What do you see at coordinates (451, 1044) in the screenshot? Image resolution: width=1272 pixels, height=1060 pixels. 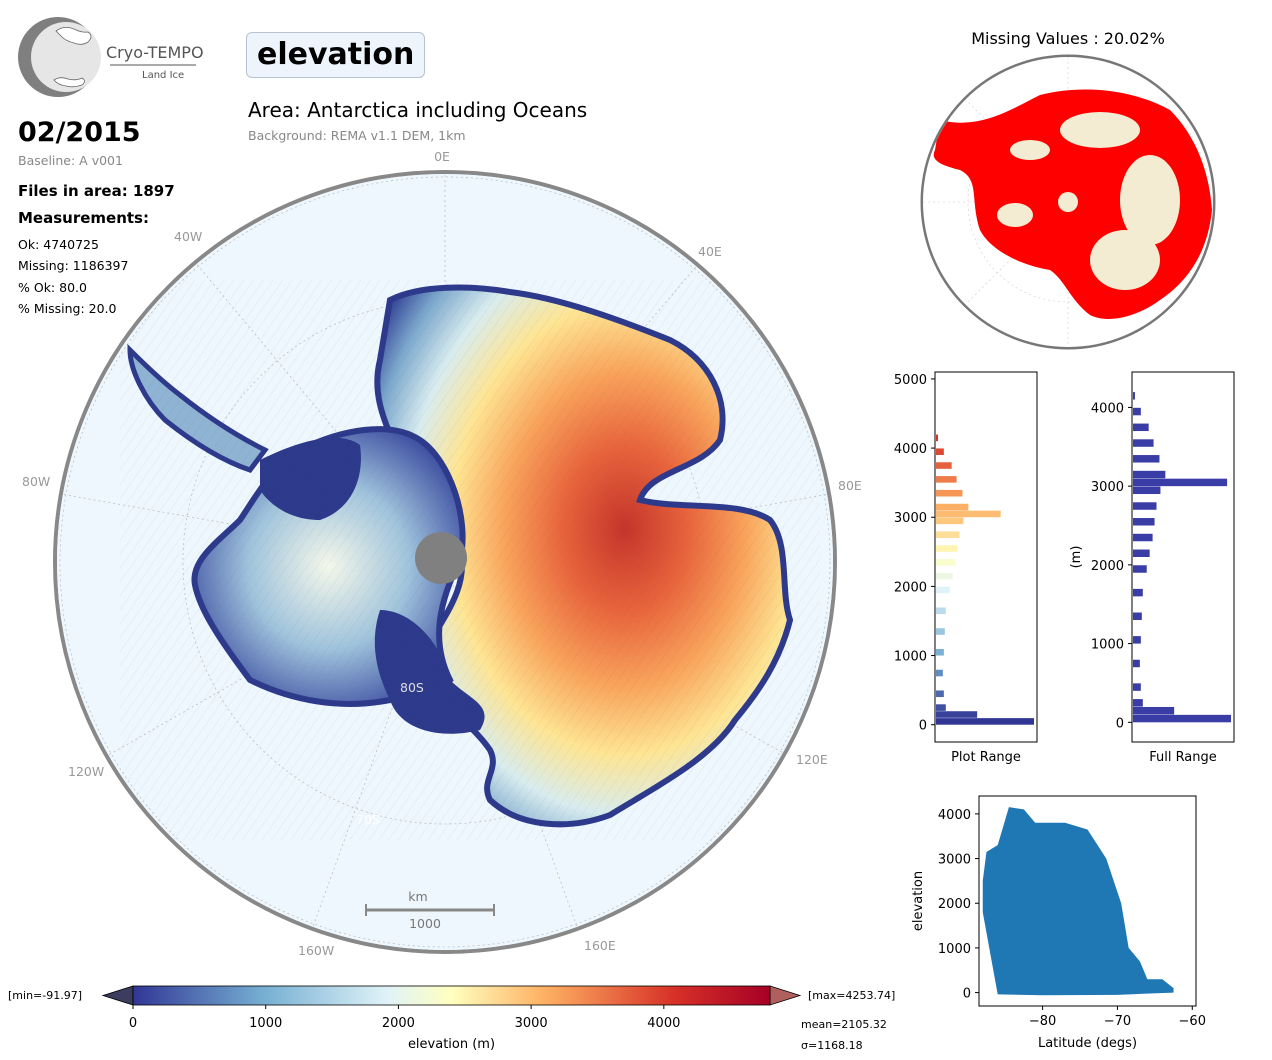 I see `colorbar-label: elevation (m)` at bounding box center [451, 1044].